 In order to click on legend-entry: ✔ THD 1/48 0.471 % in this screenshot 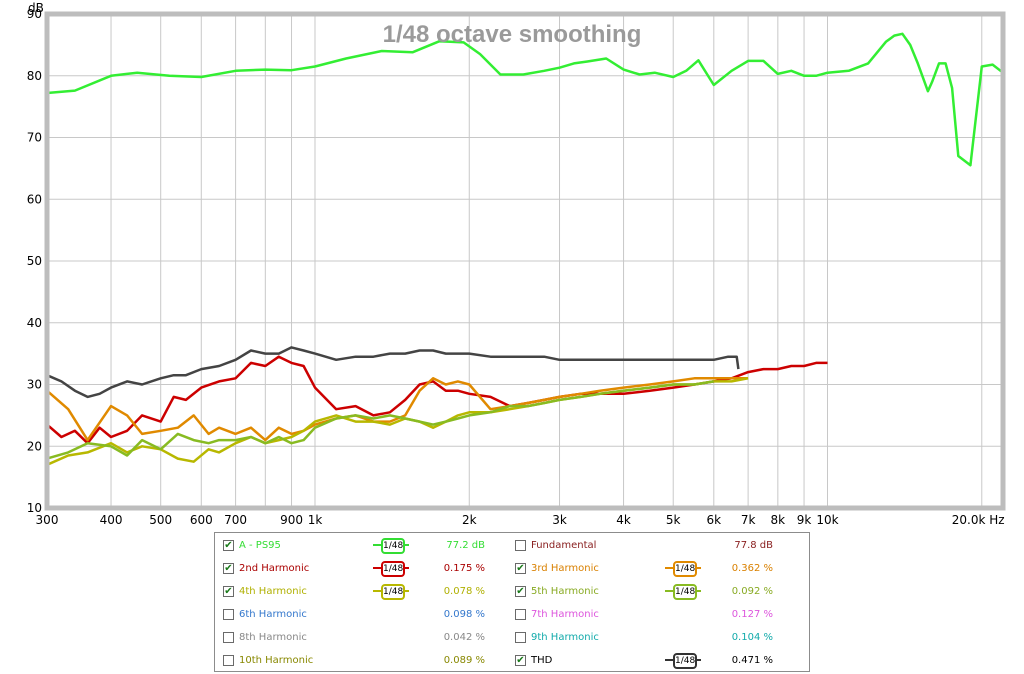, I will do `click(660, 661)`.